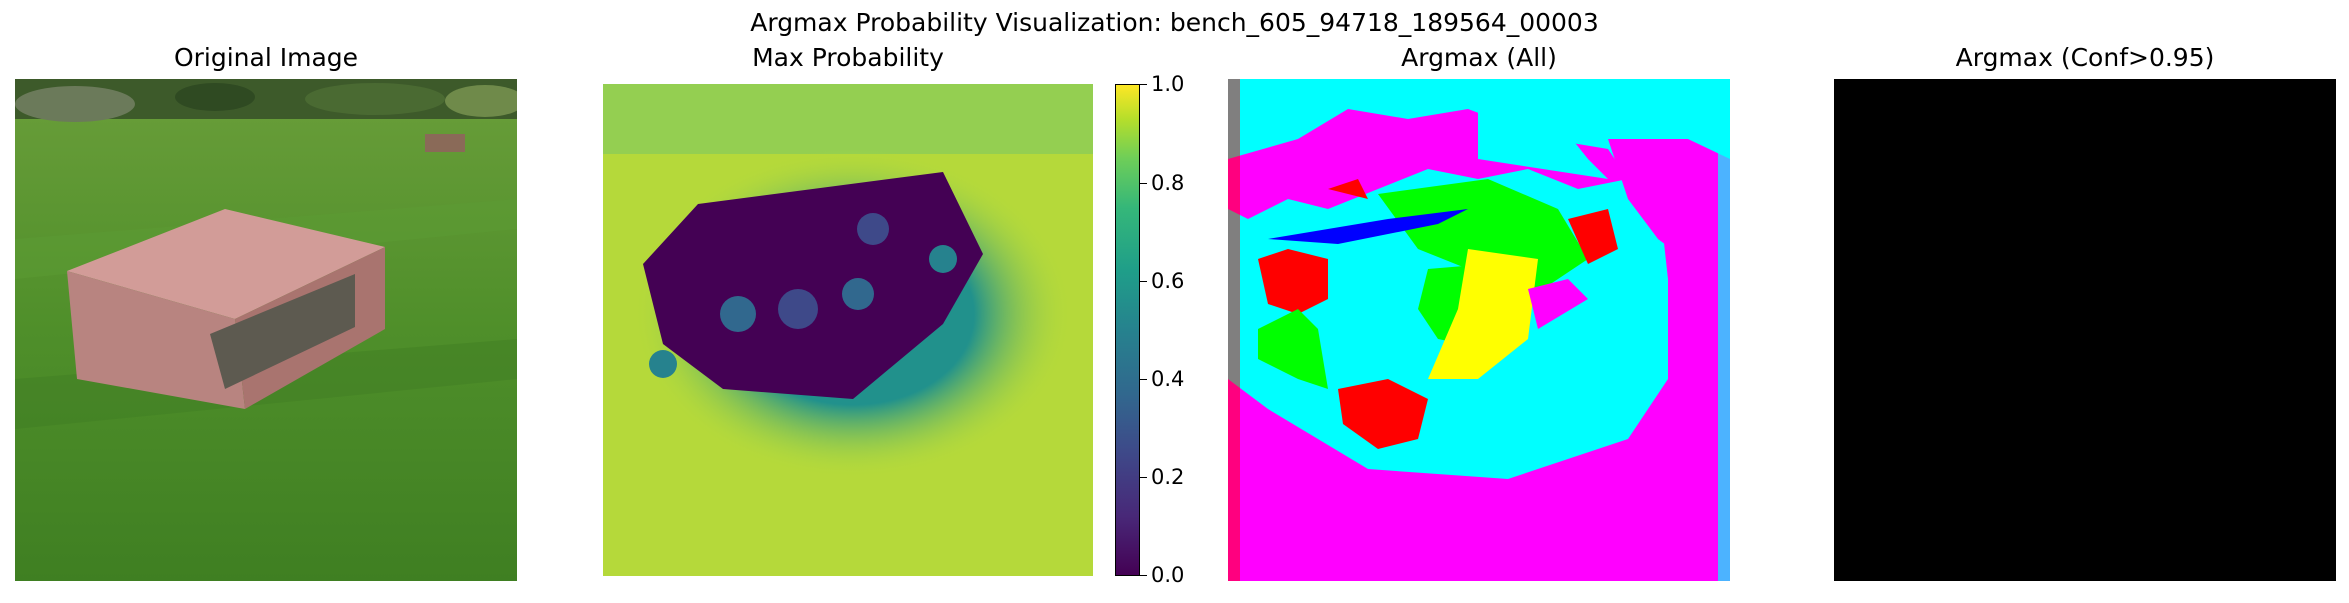 The height and width of the screenshot is (603, 2349). I want to click on panel-title-argmax-all: Argmax (All), so click(1479, 57).